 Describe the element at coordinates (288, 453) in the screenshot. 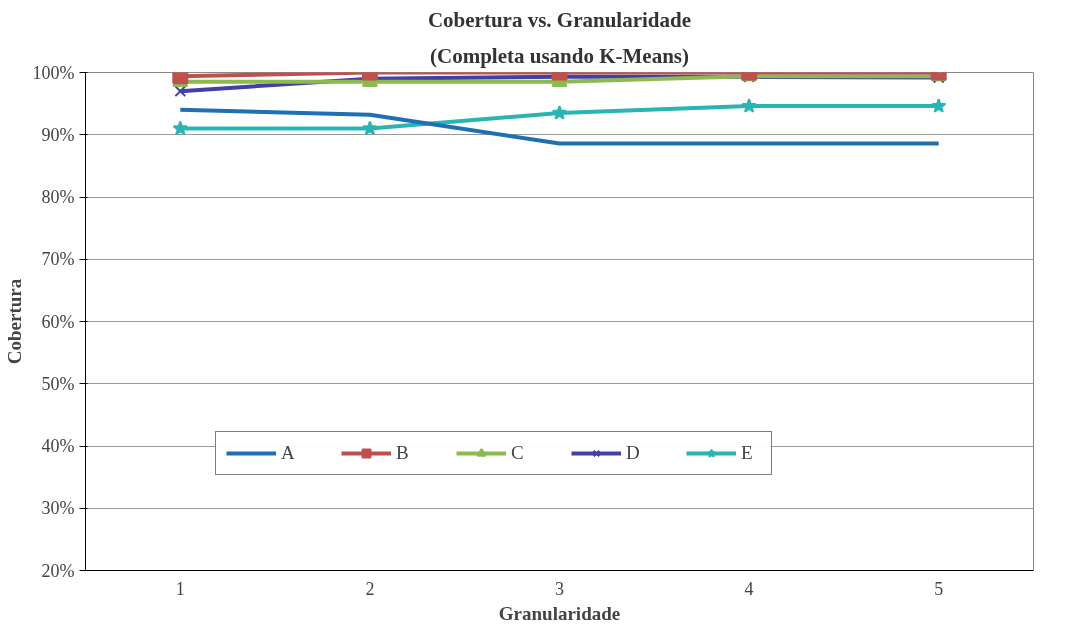

I see `legend-label: A` at that location.